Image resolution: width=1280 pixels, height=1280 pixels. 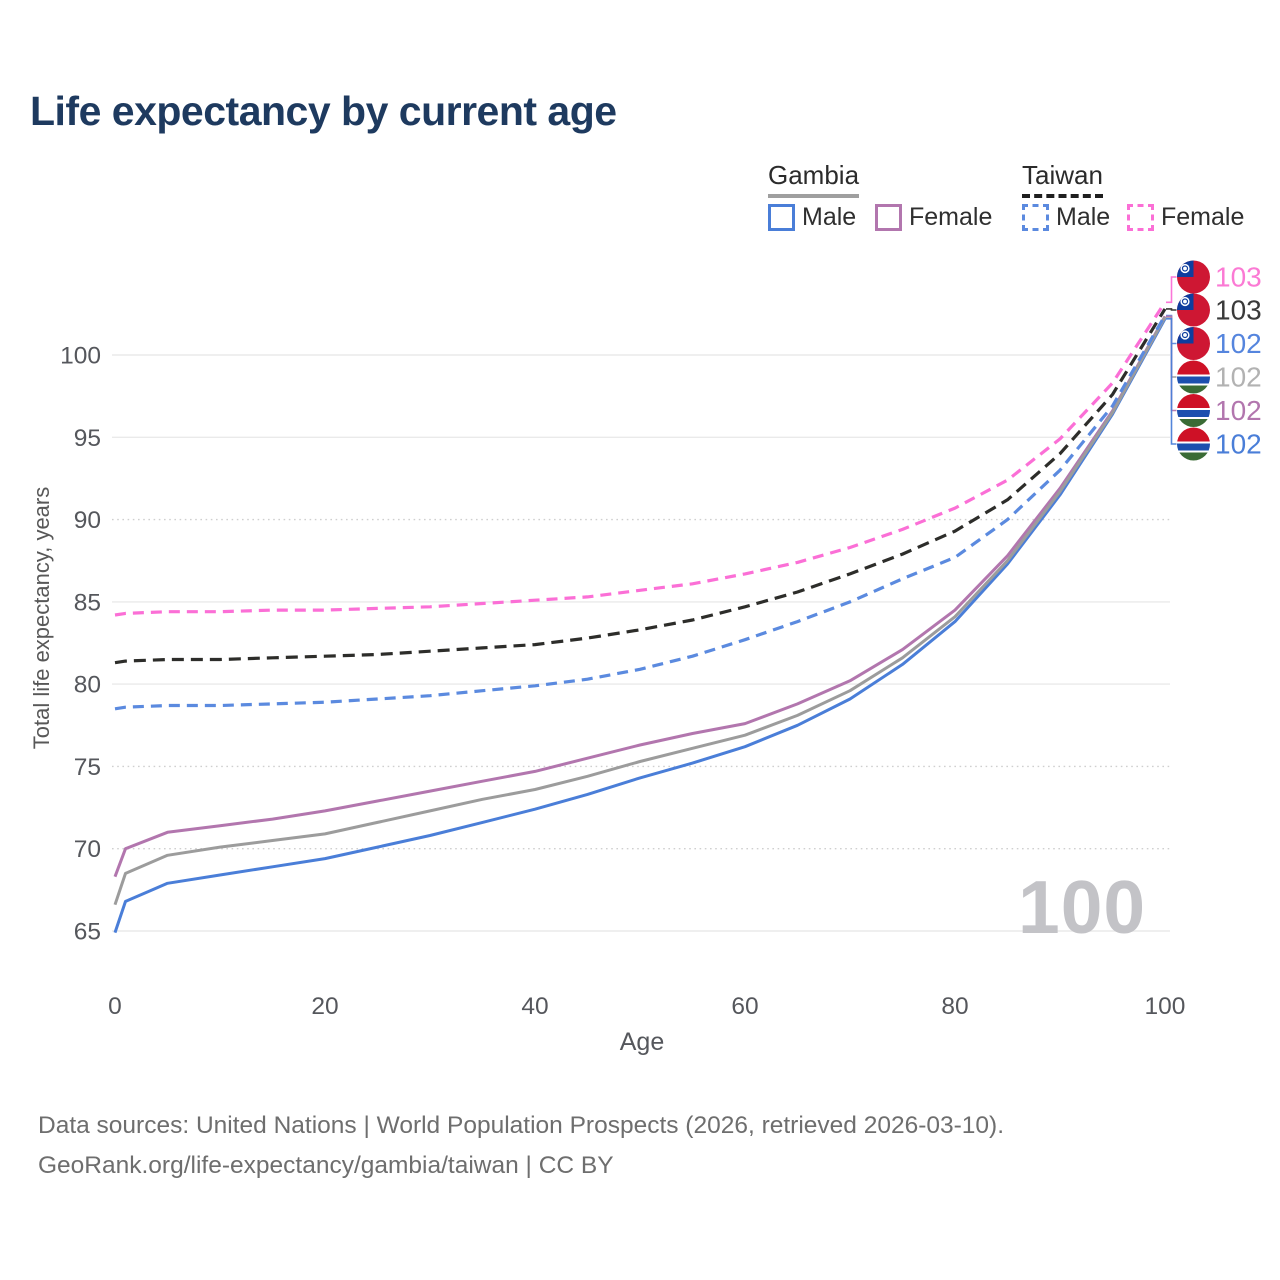 I want to click on legend-item-taiwan-male: Male, so click(x=1066, y=217).